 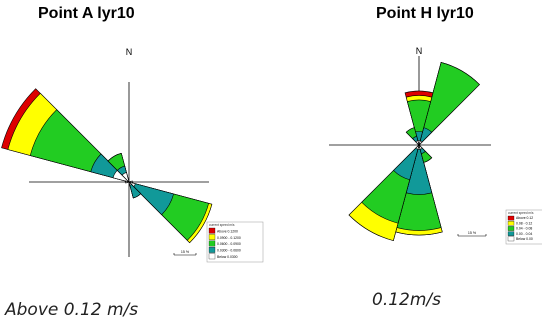 What do you see at coordinates (524, 234) in the screenshot?
I see `chart-h-legend-label-3: 0.00 - 0.04` at bounding box center [524, 234].